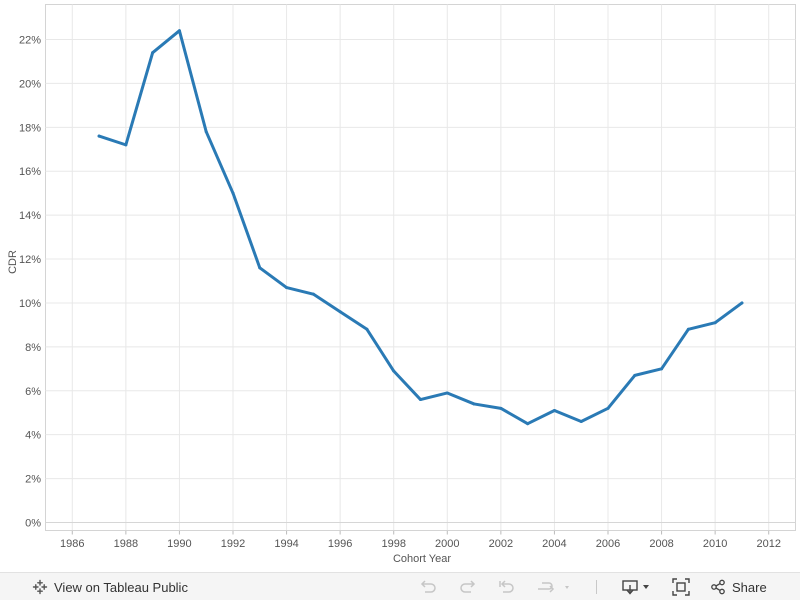 The height and width of the screenshot is (601, 800). What do you see at coordinates (715, 544) in the screenshot?
I see `x-tick-label: 2010` at bounding box center [715, 544].